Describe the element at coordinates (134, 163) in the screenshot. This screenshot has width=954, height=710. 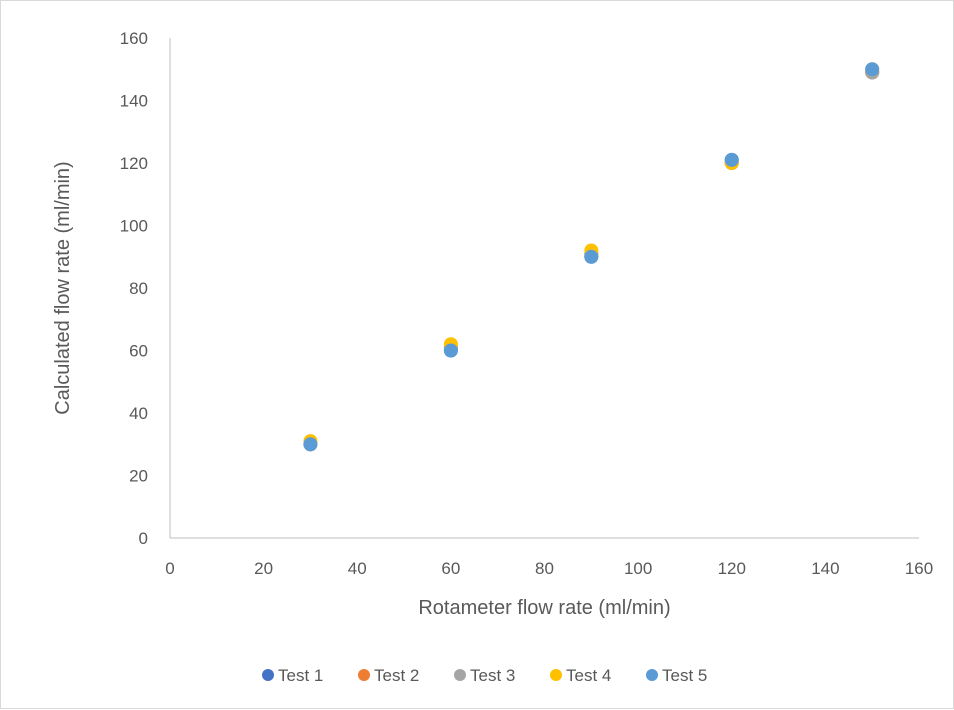
I see `y-tick-label: 120` at that location.